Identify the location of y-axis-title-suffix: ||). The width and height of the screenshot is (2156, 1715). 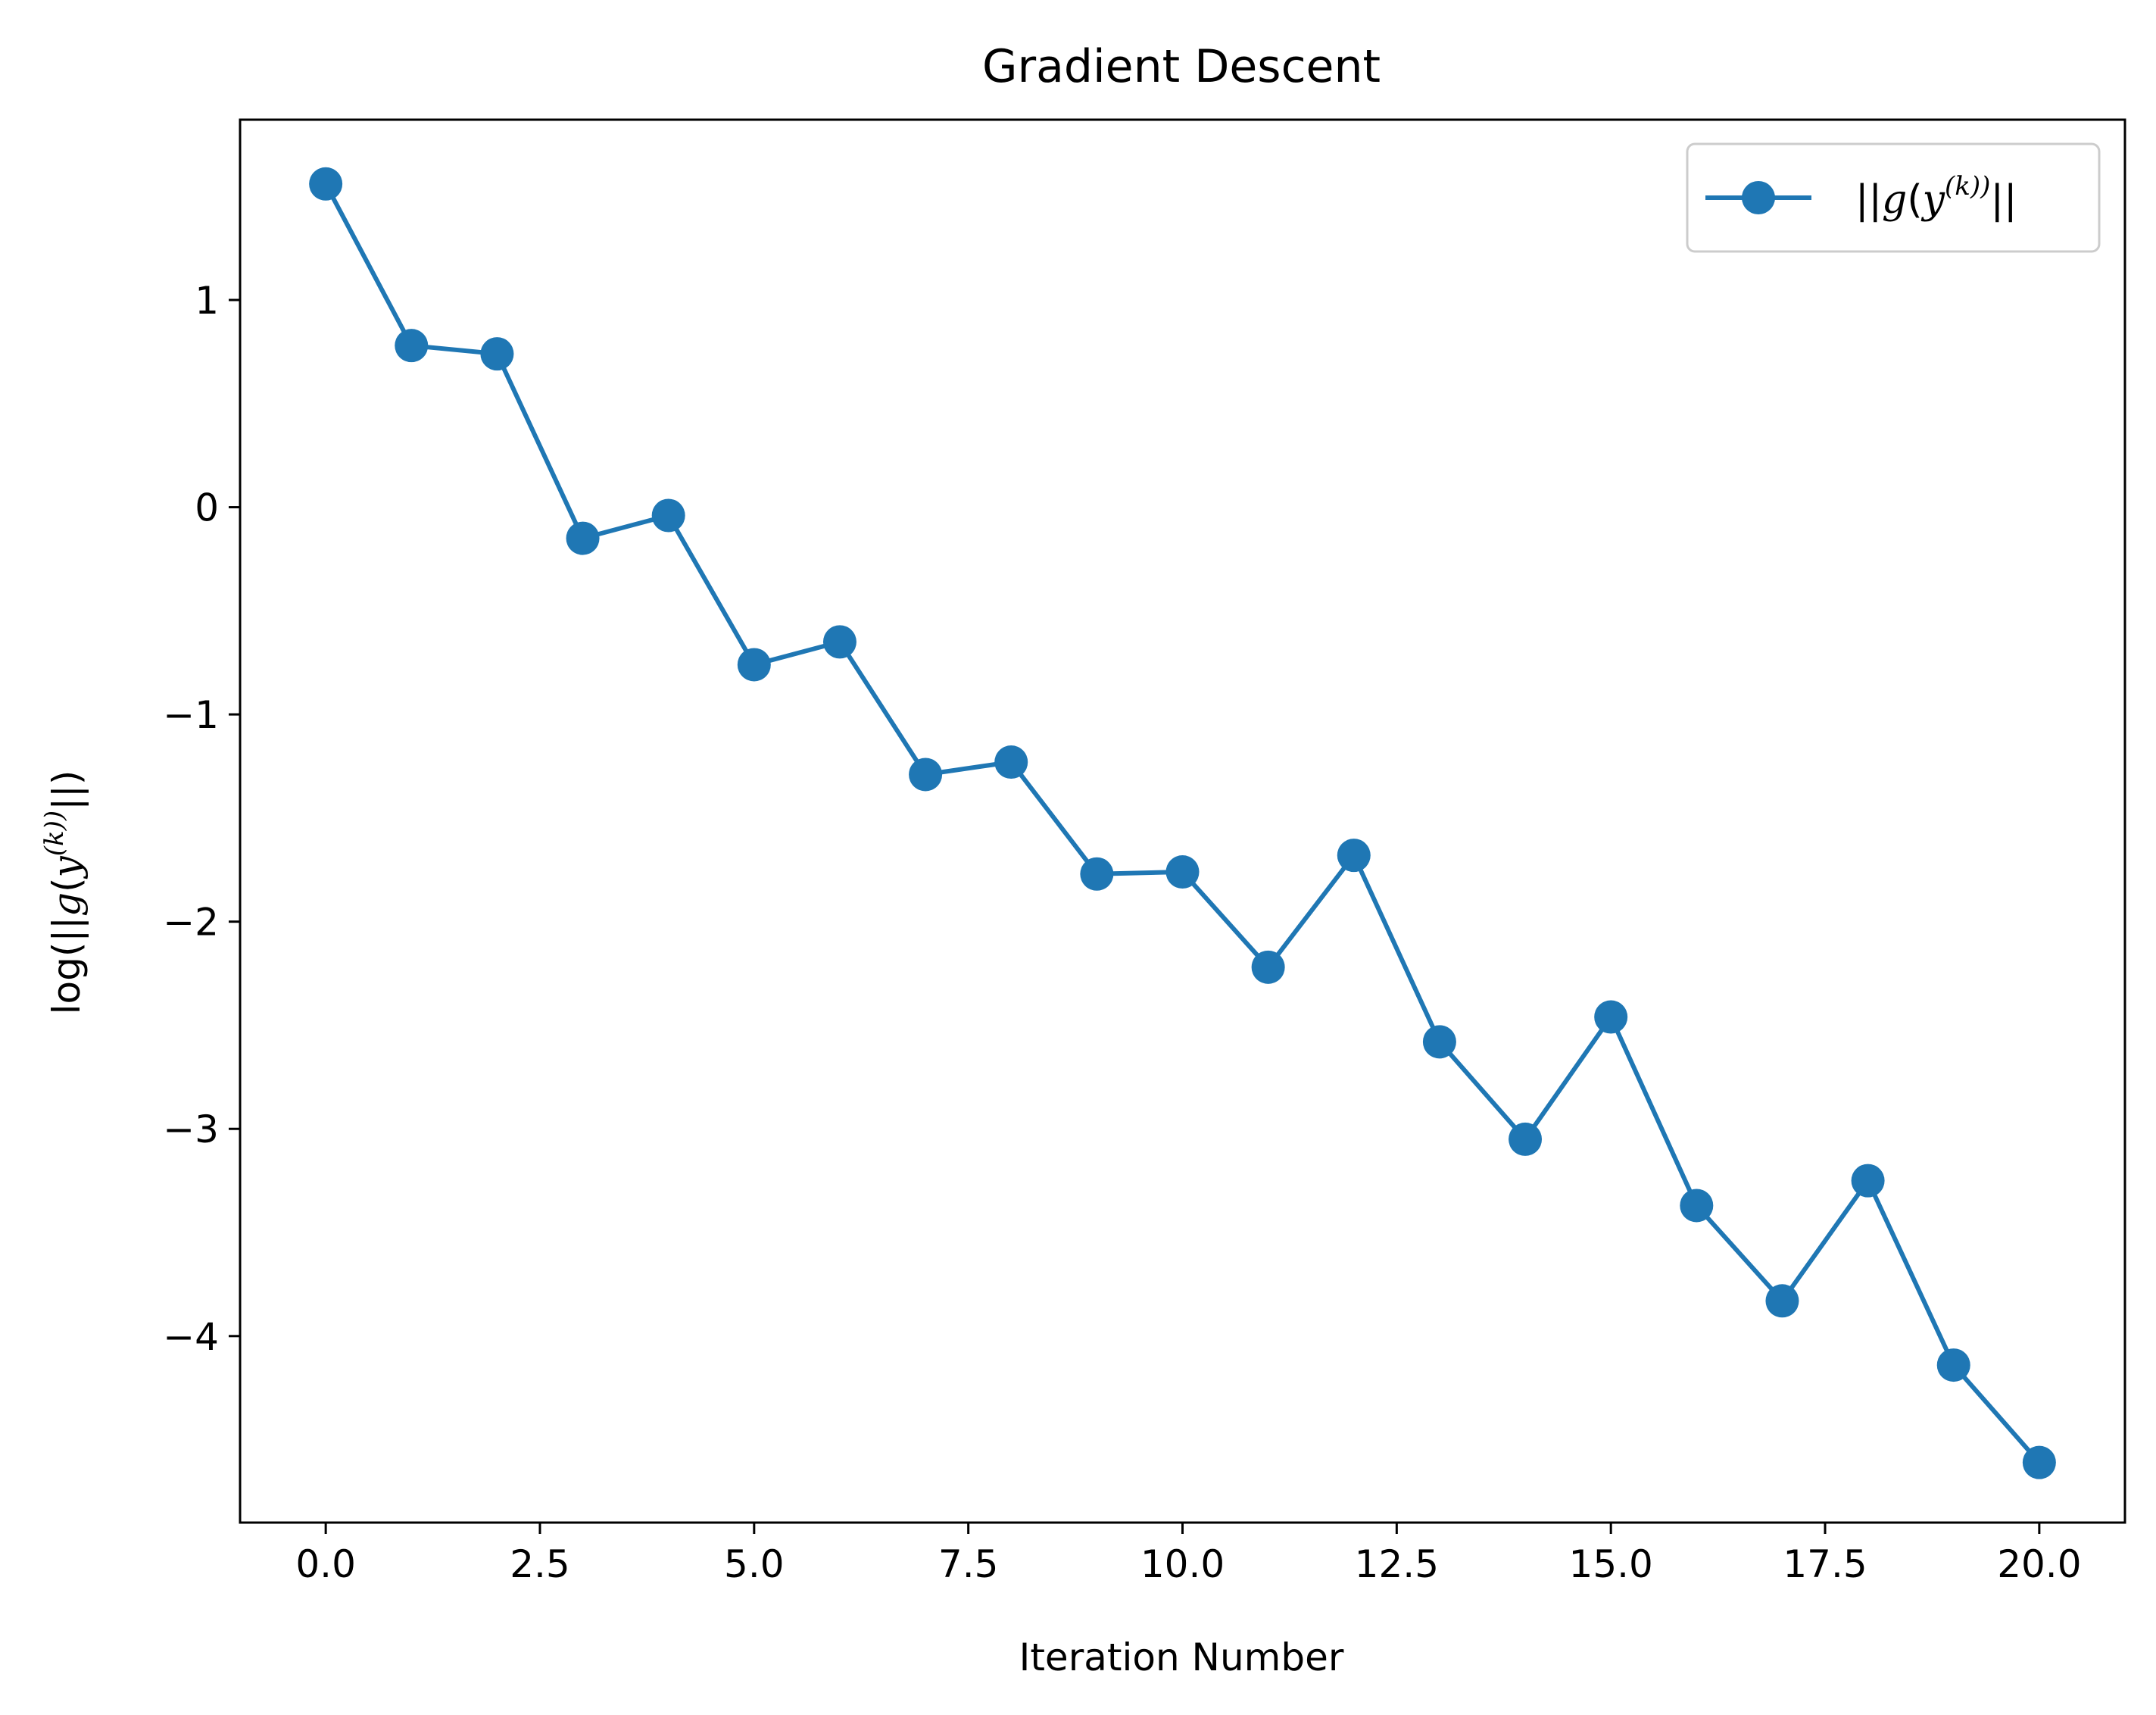
(67, 791).